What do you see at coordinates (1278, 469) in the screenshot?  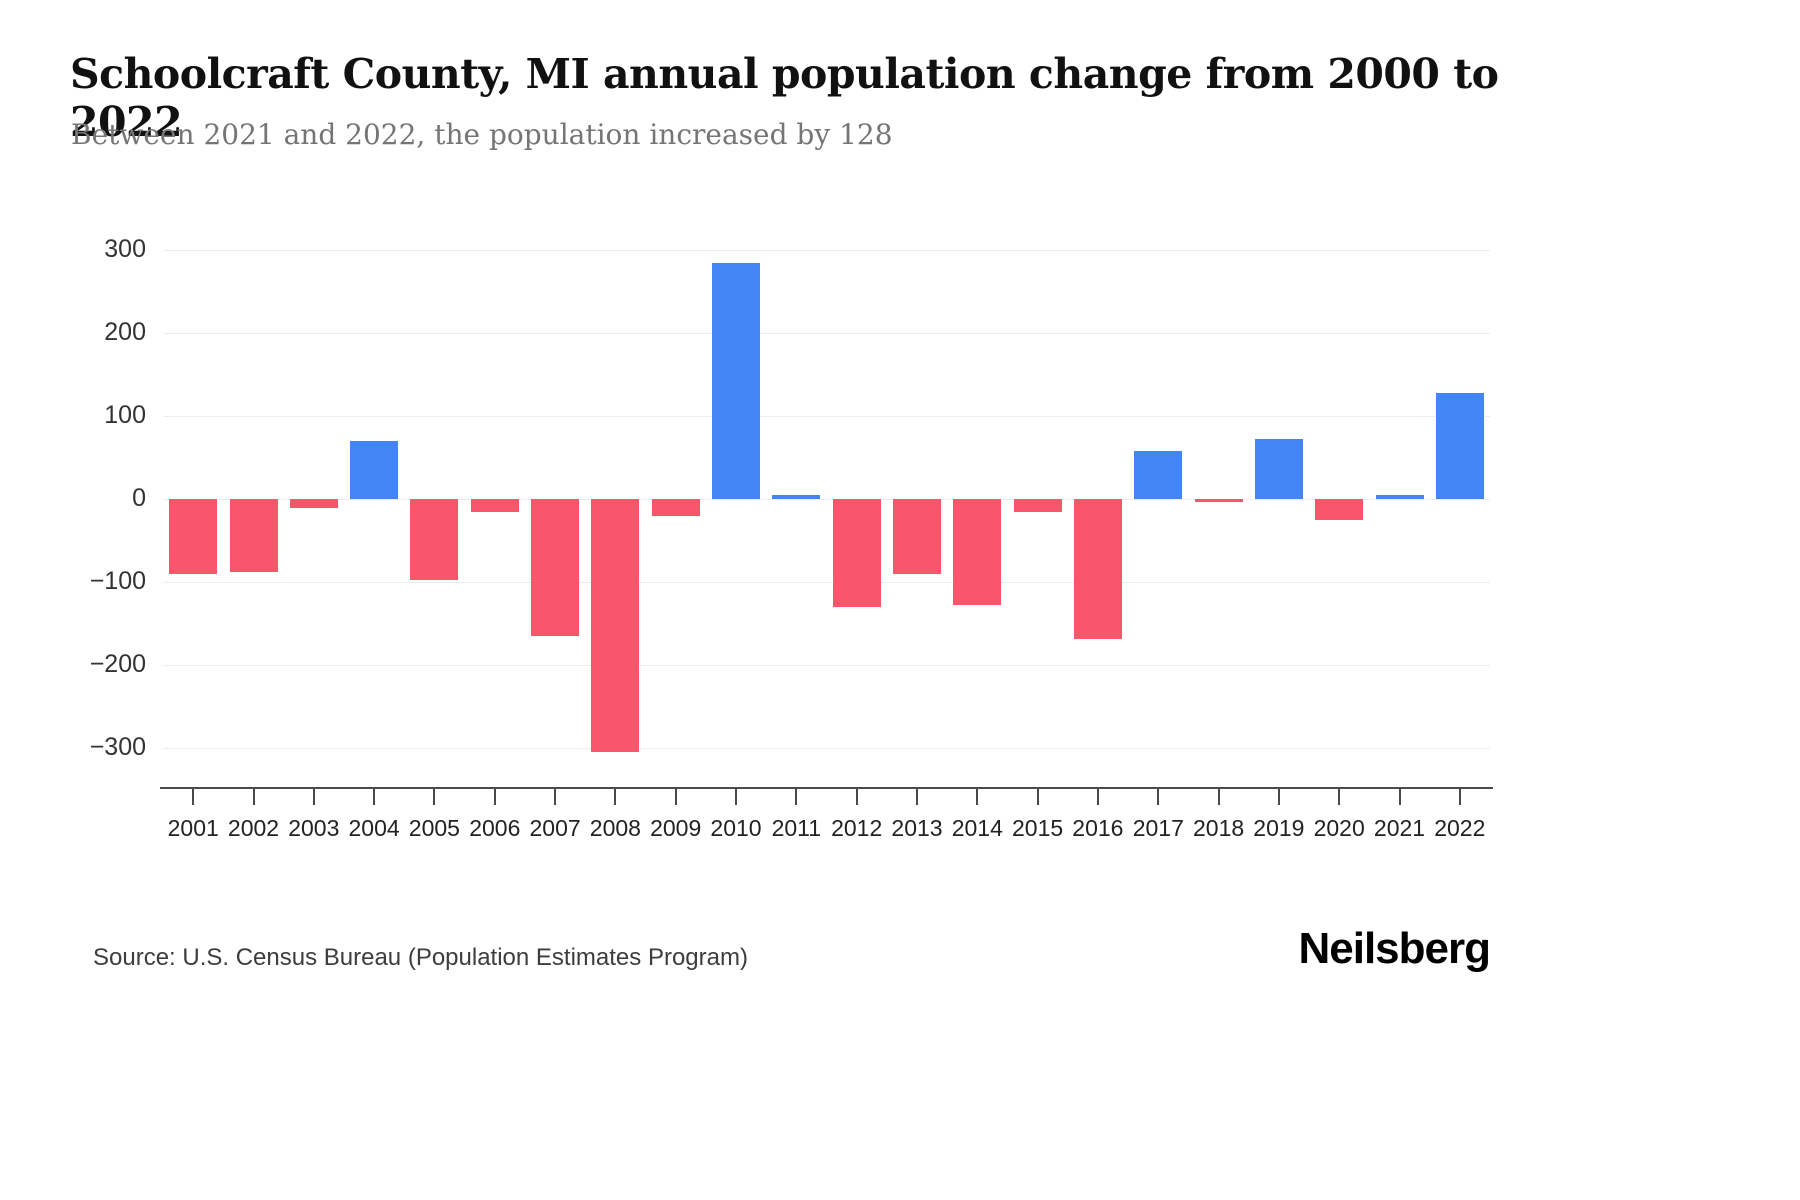 I see `bar-2019` at bounding box center [1278, 469].